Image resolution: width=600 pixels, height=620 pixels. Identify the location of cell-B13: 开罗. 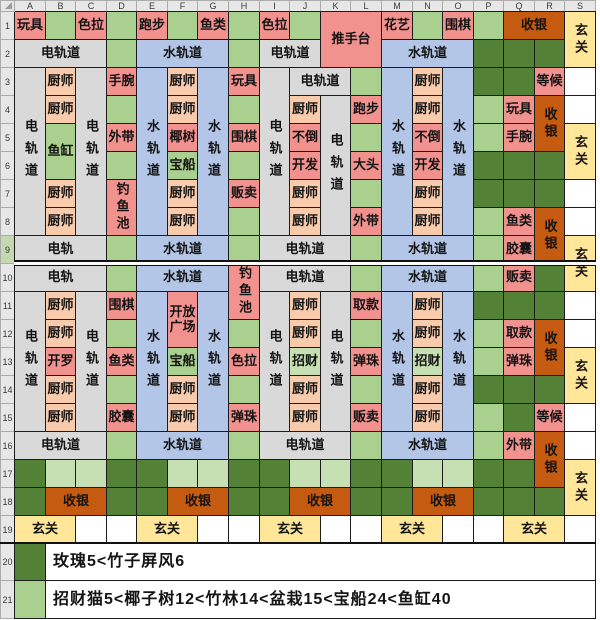
(60, 361).